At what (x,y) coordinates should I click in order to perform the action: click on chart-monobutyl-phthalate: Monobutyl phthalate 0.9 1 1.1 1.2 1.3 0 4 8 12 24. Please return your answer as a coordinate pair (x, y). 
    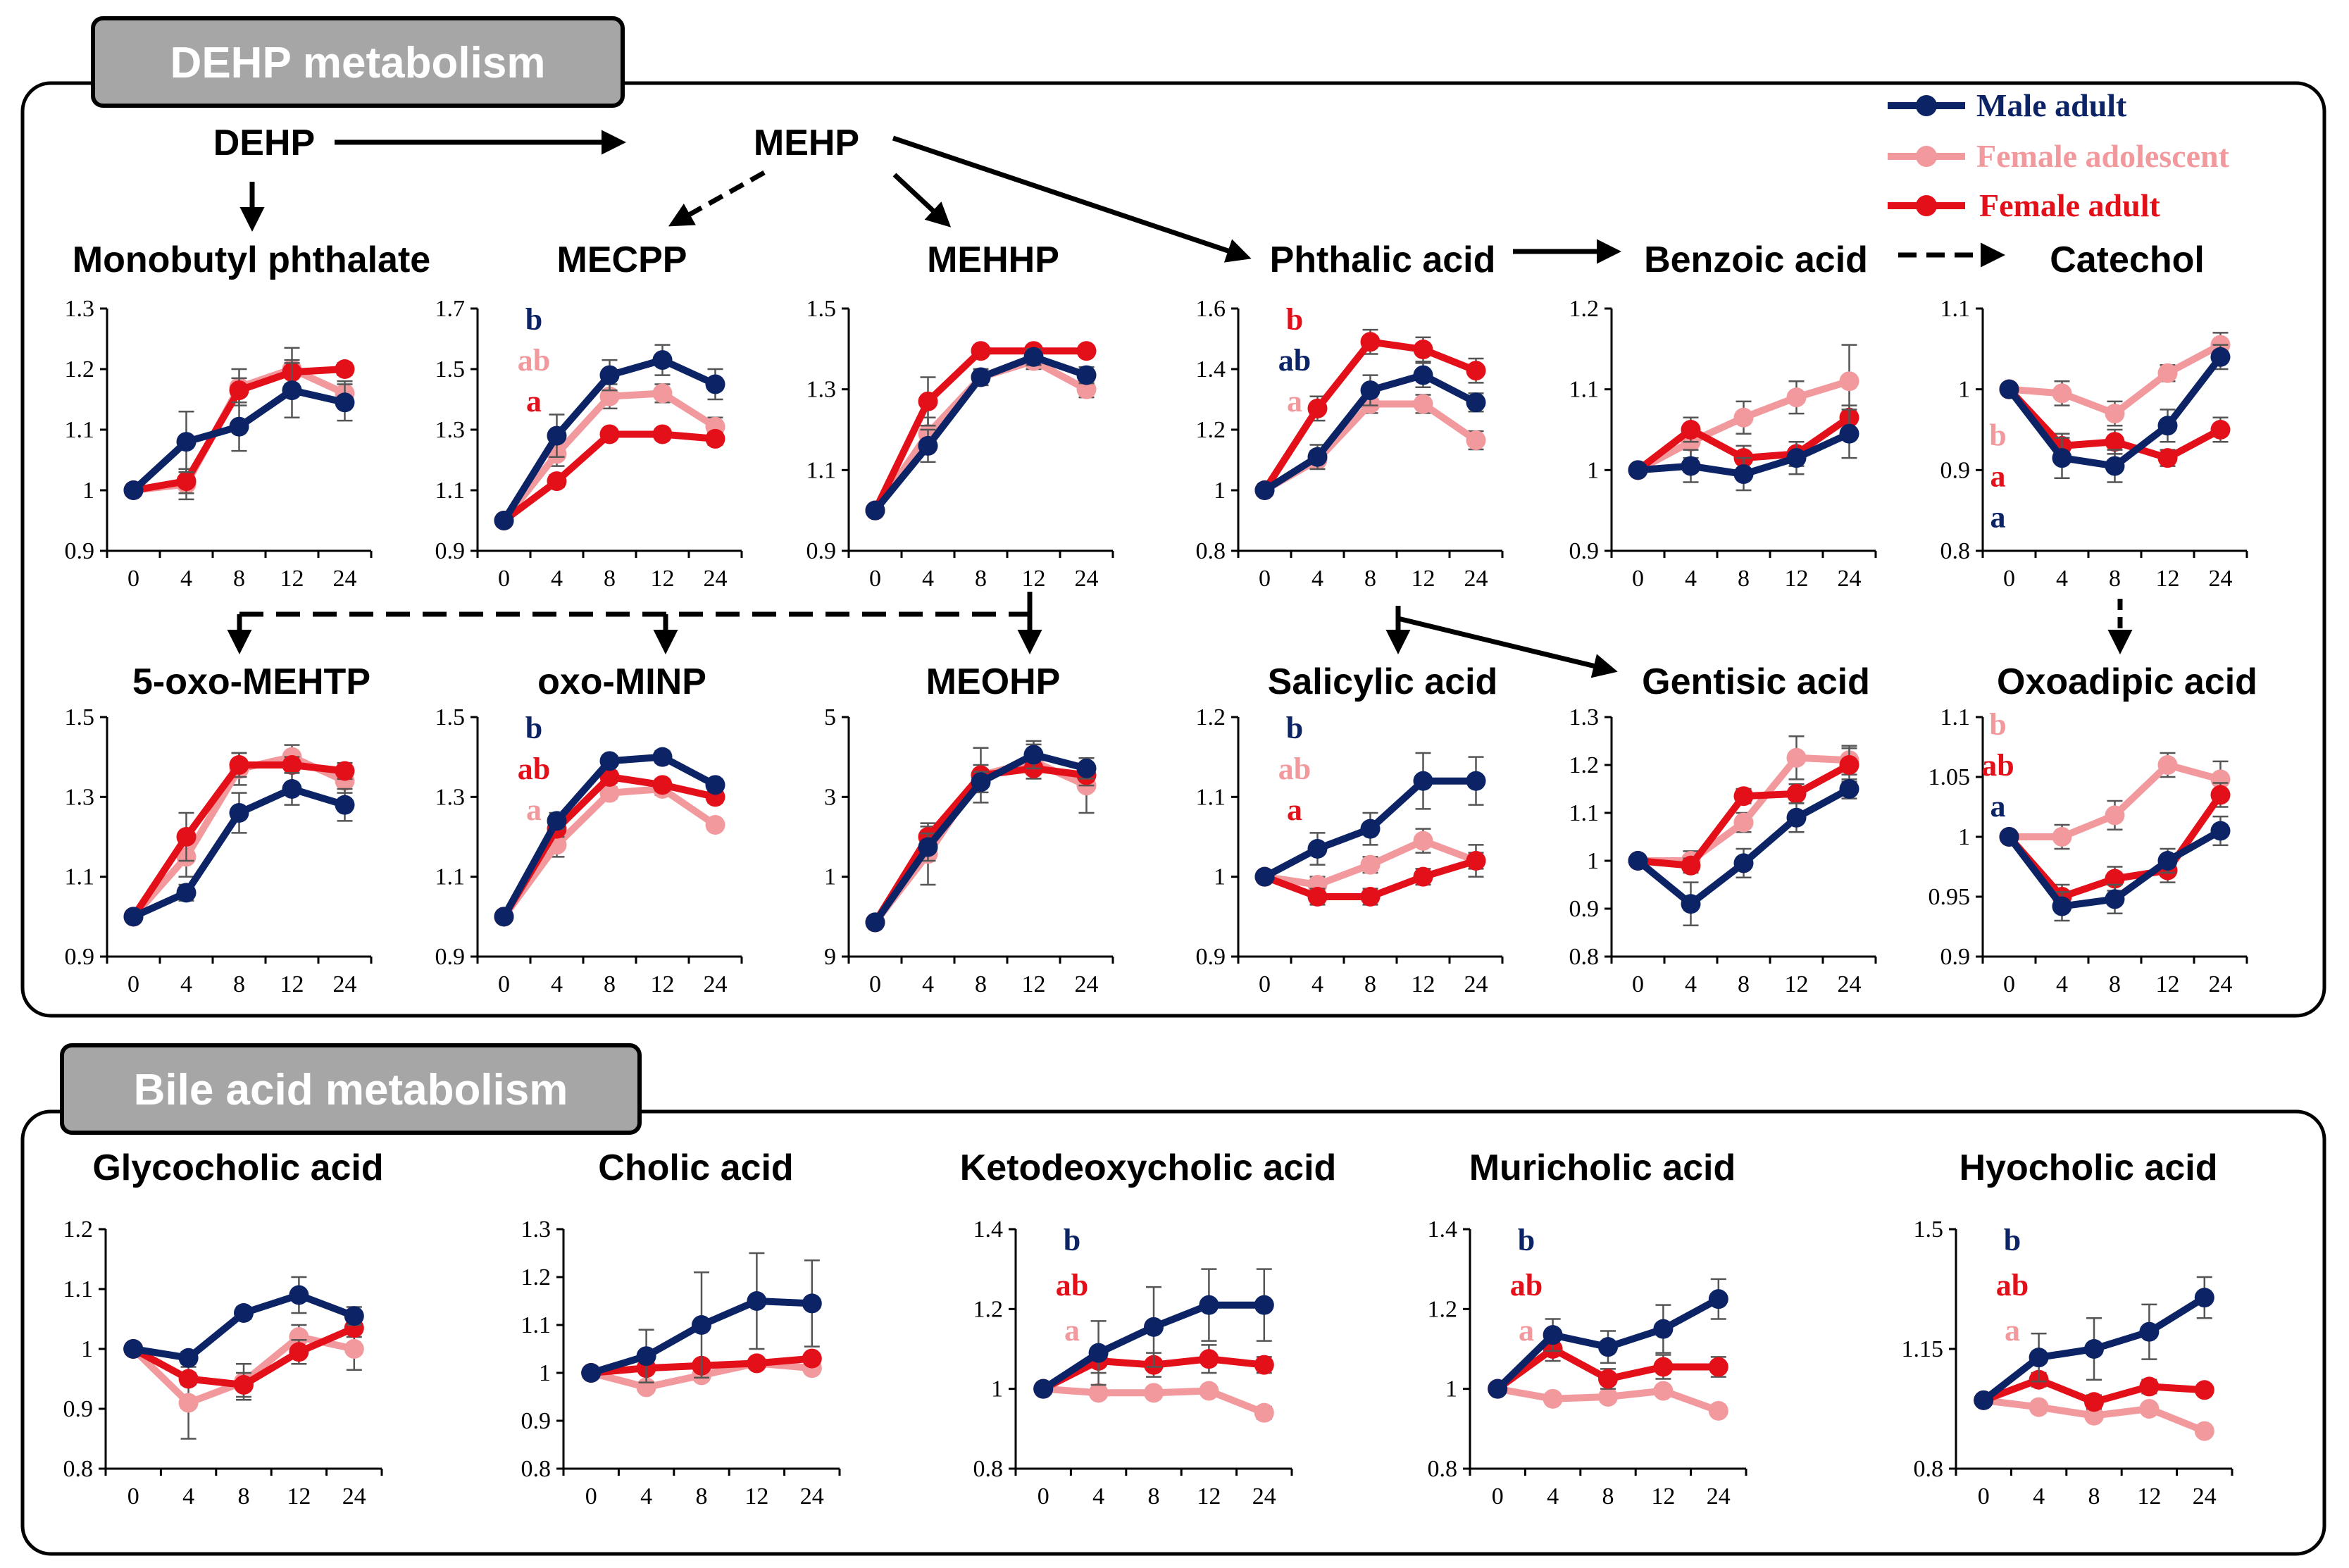
    Looking at the image, I should click on (248, 416).